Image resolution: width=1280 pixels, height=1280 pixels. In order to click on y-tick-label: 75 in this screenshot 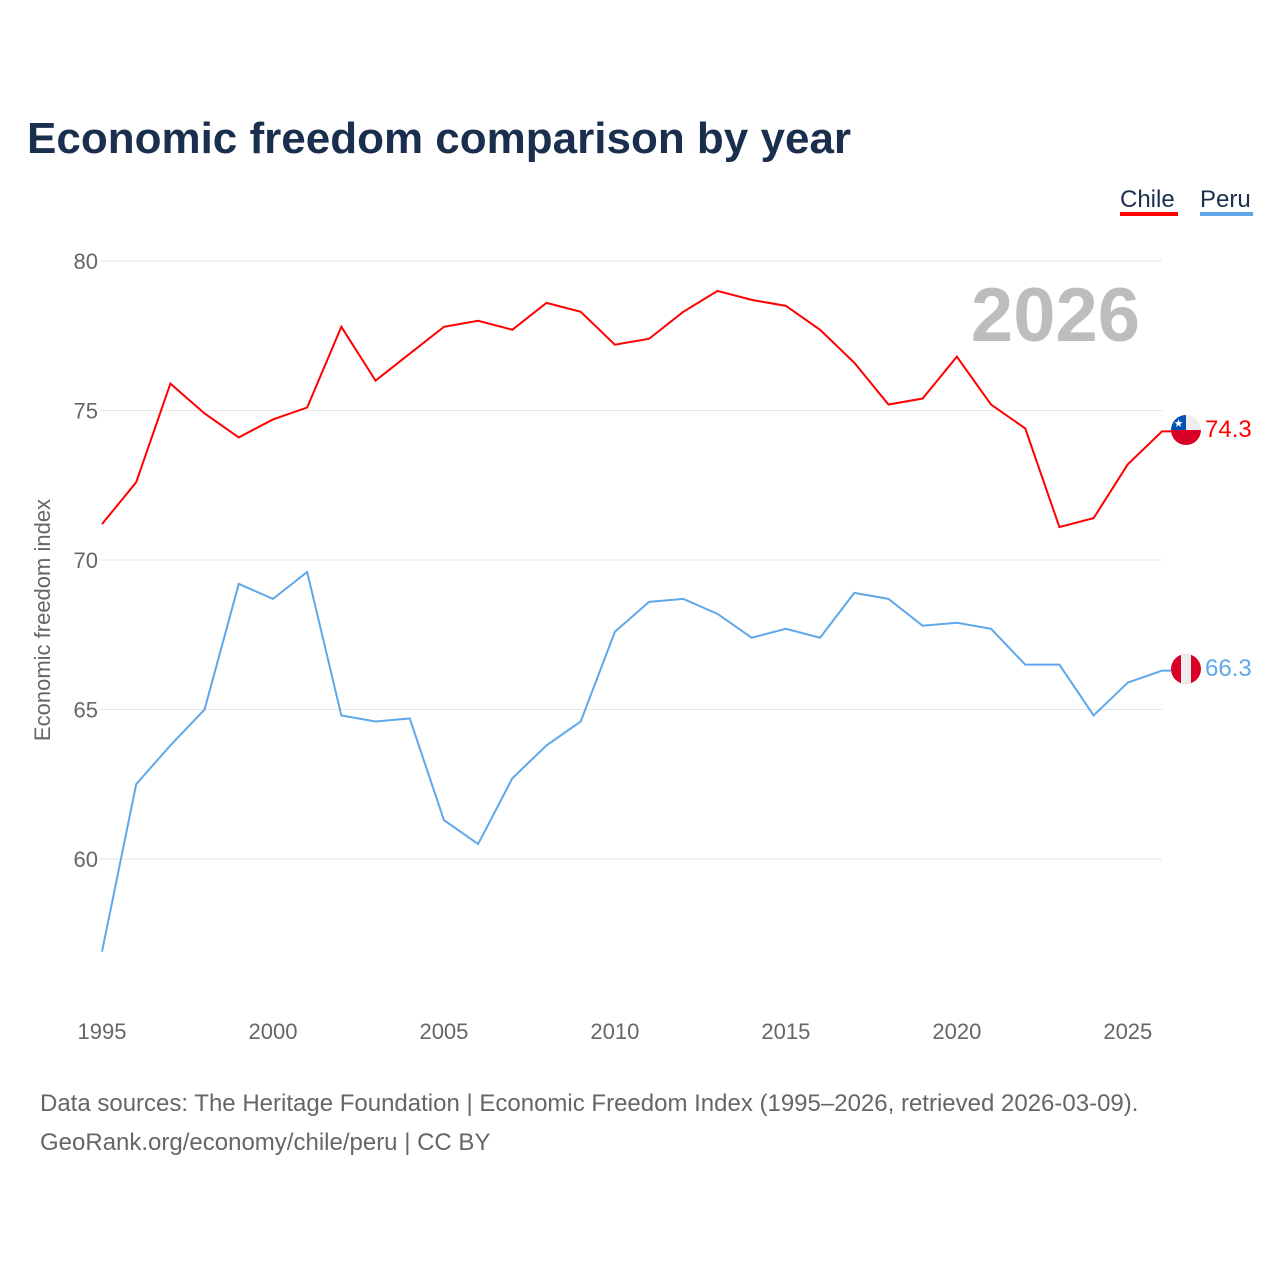, I will do `click(86, 411)`.